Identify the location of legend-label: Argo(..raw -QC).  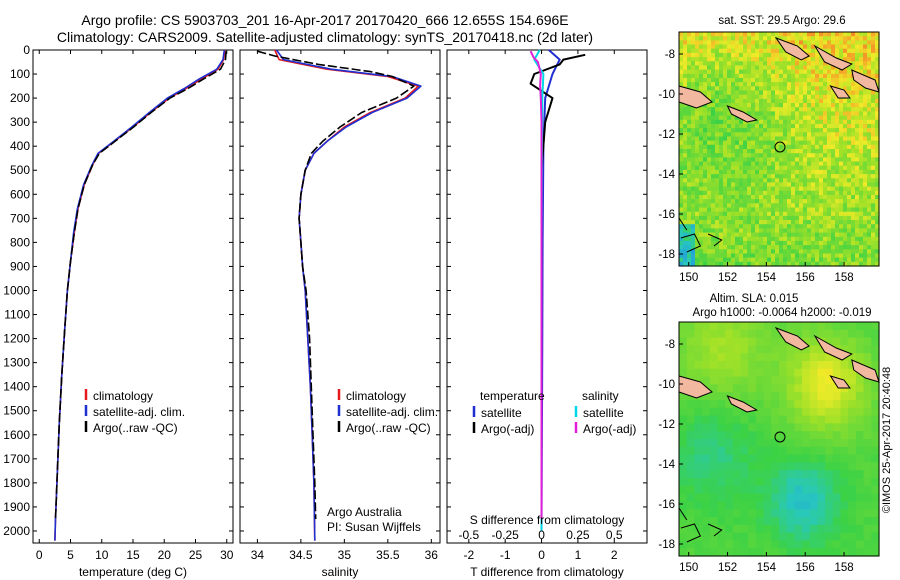
(135, 428).